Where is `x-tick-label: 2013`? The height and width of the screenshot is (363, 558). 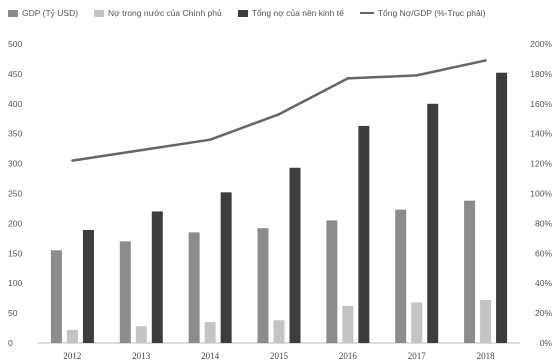 x-tick-label: 2013 is located at coordinates (141, 356).